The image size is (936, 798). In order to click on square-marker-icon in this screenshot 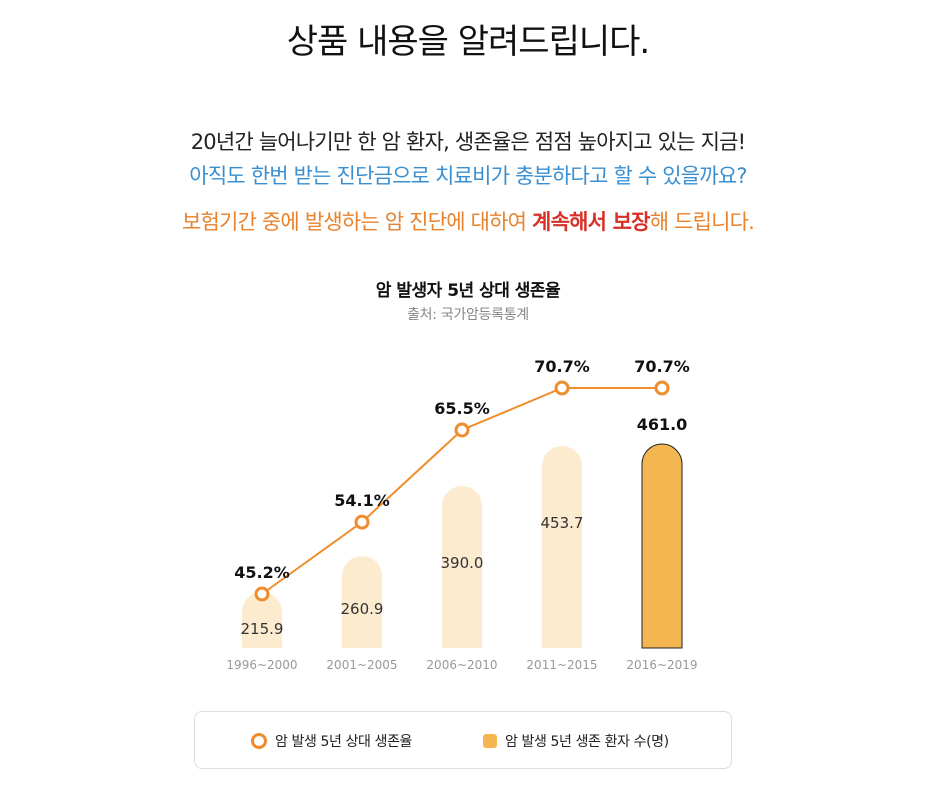, I will do `click(490, 741)`.